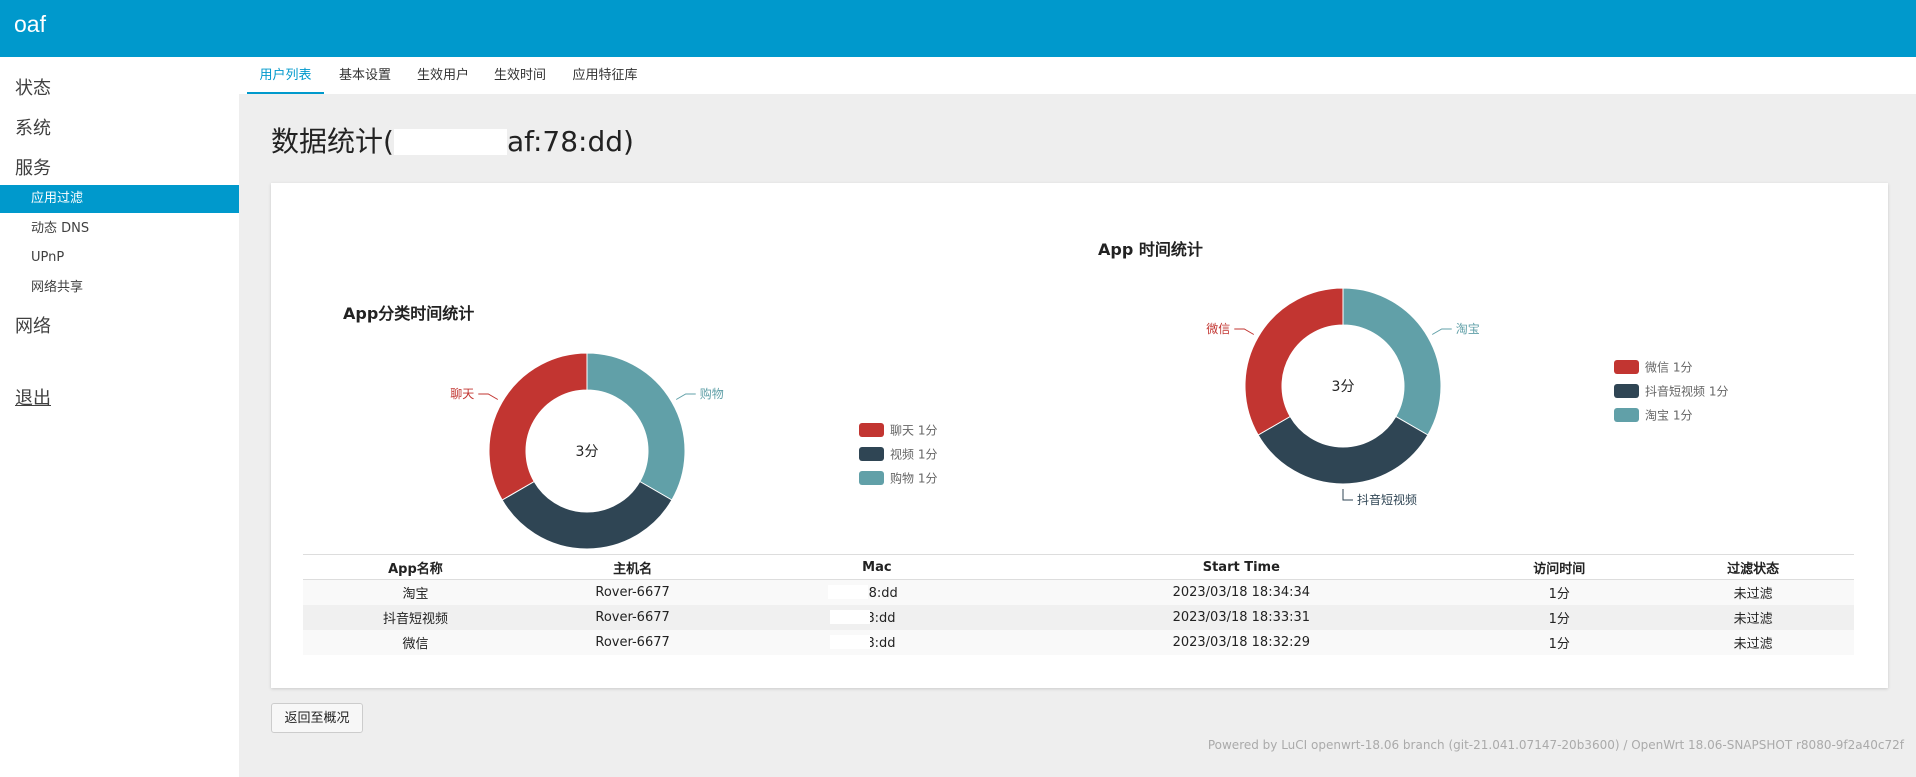 The height and width of the screenshot is (777, 1916). Describe the element at coordinates (1241, 592) in the screenshot. I see `cell-start: 2023/03/18 18:34:34` at that location.